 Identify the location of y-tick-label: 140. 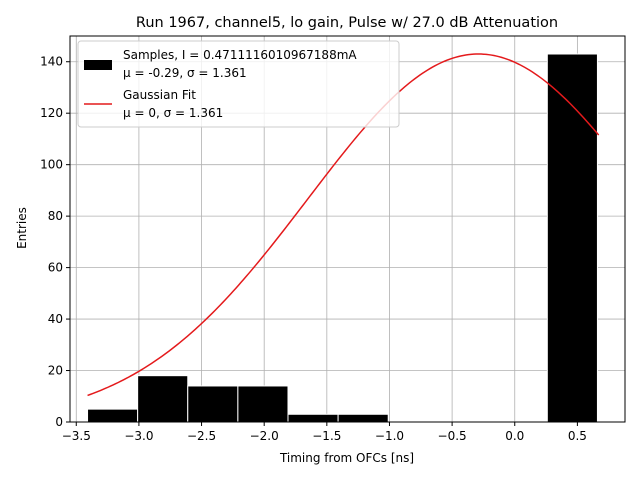
(51, 62).